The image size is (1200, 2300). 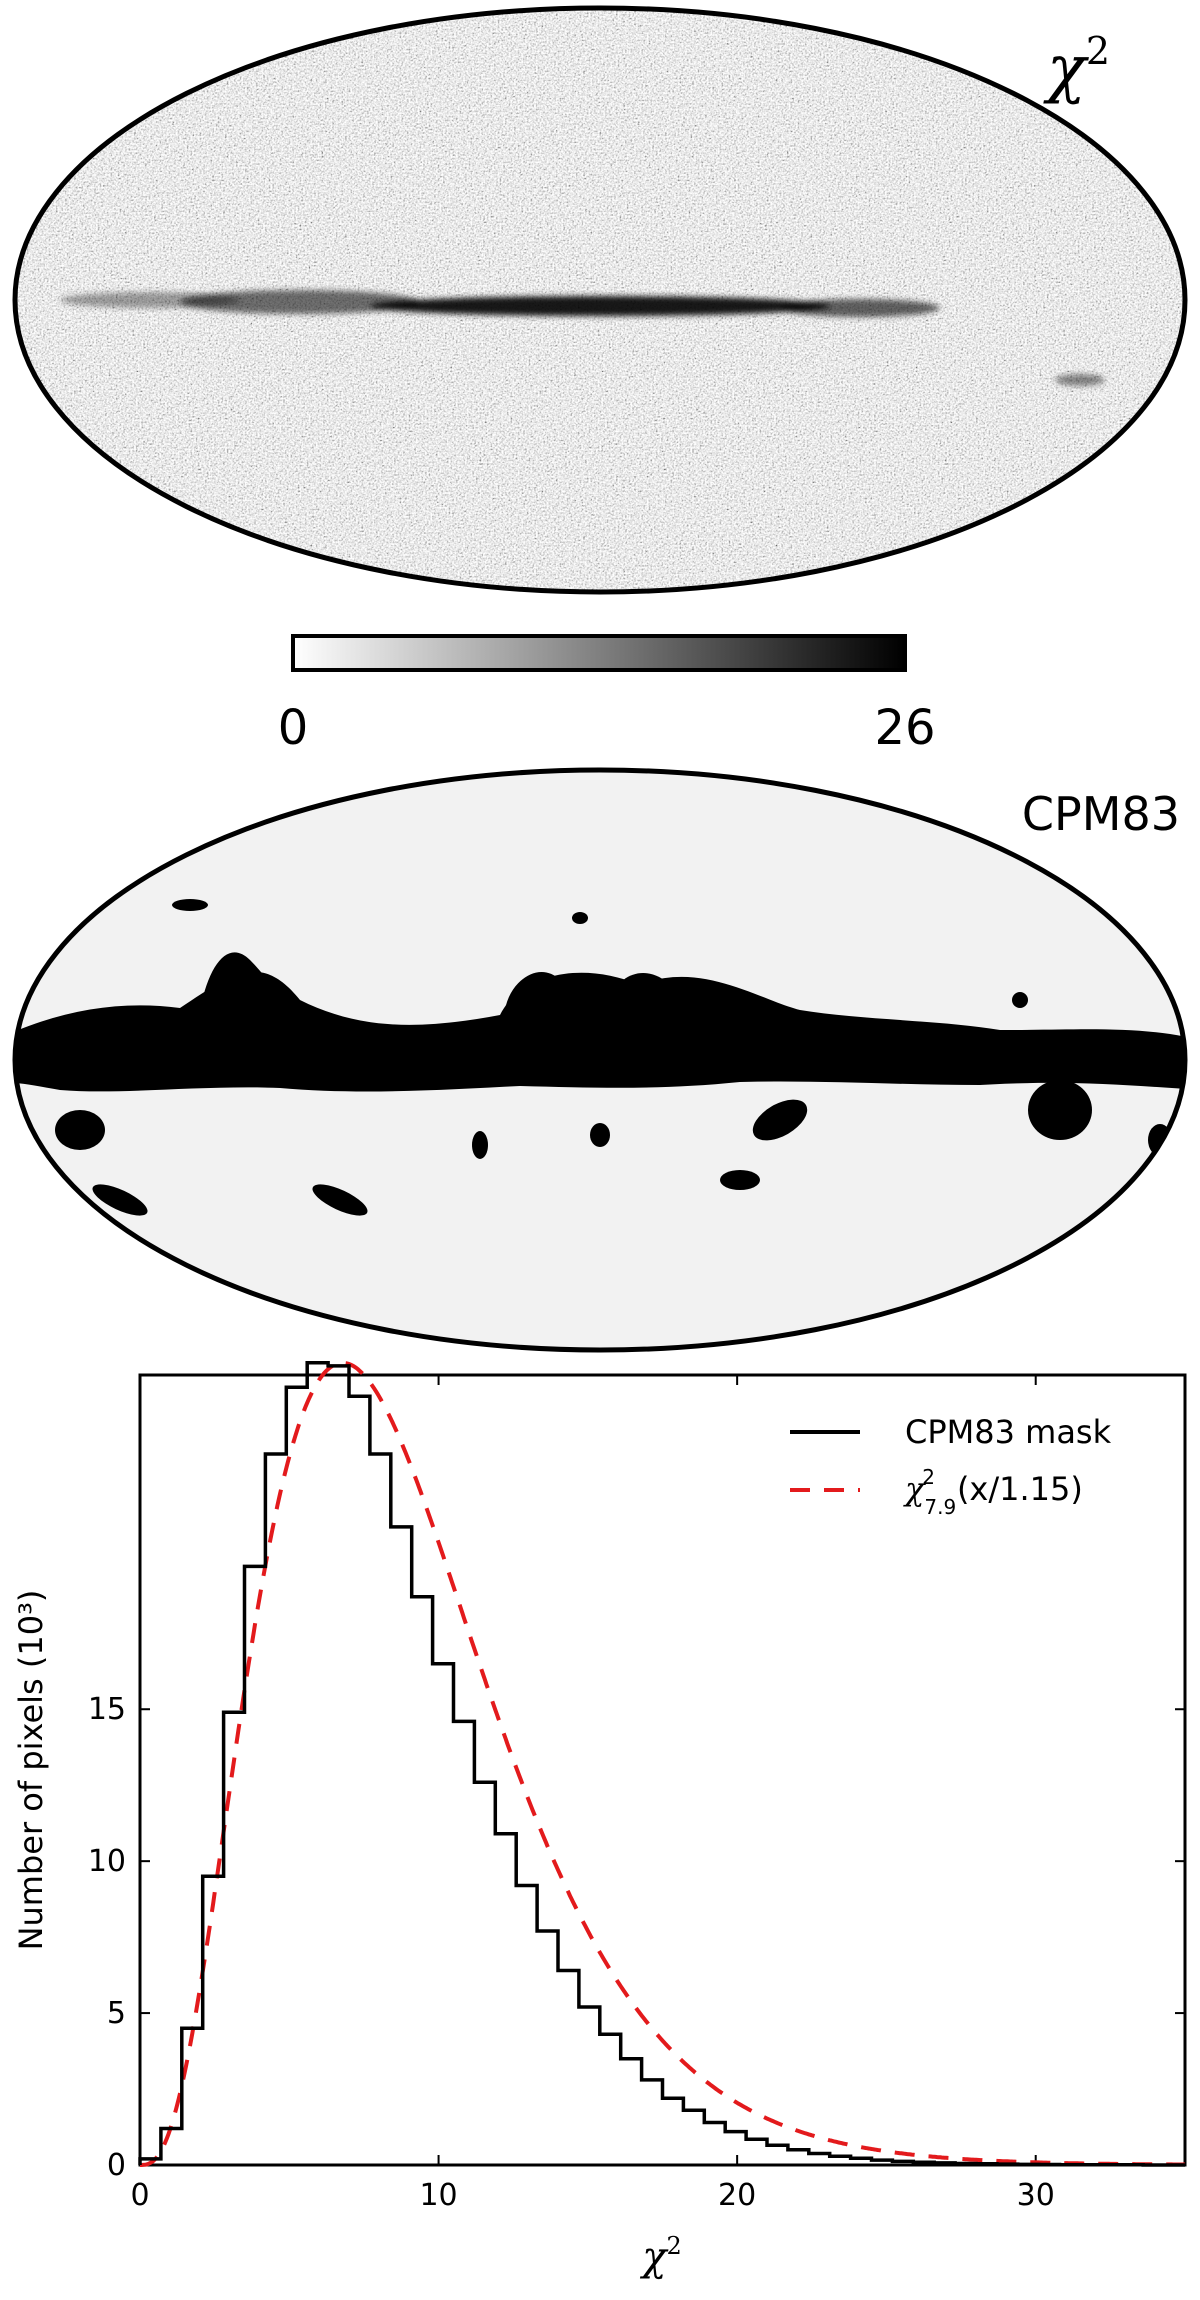 I want to click on chi-map-label: χ2, so click(x=1076, y=67).